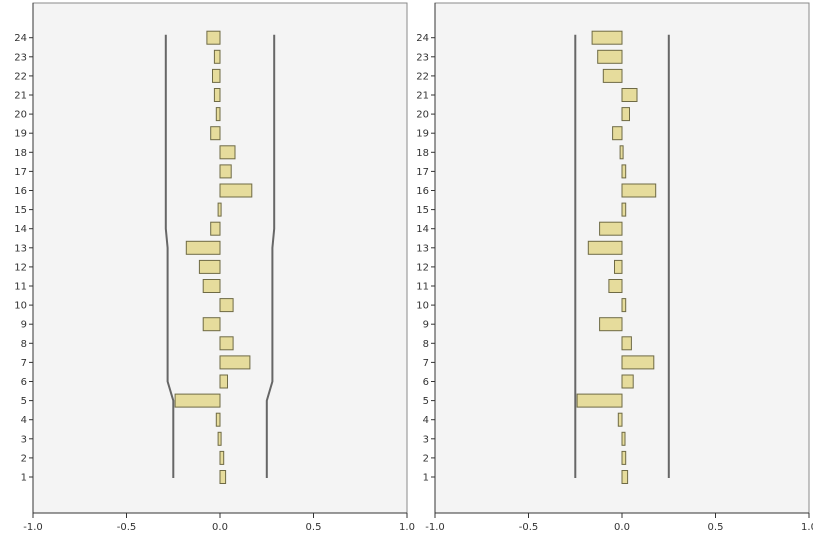 This screenshot has height=538, width=813. I want to click on y-tick-label: 11, so click(422, 287).